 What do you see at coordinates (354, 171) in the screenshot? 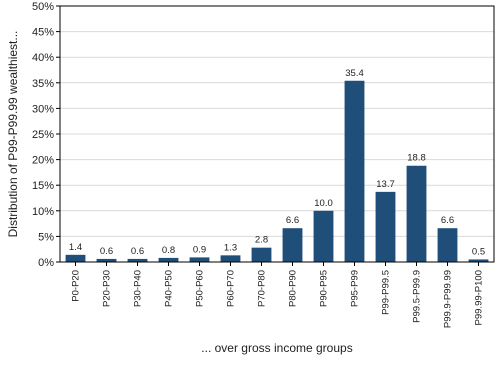
I see `bar-P95-P99` at bounding box center [354, 171].